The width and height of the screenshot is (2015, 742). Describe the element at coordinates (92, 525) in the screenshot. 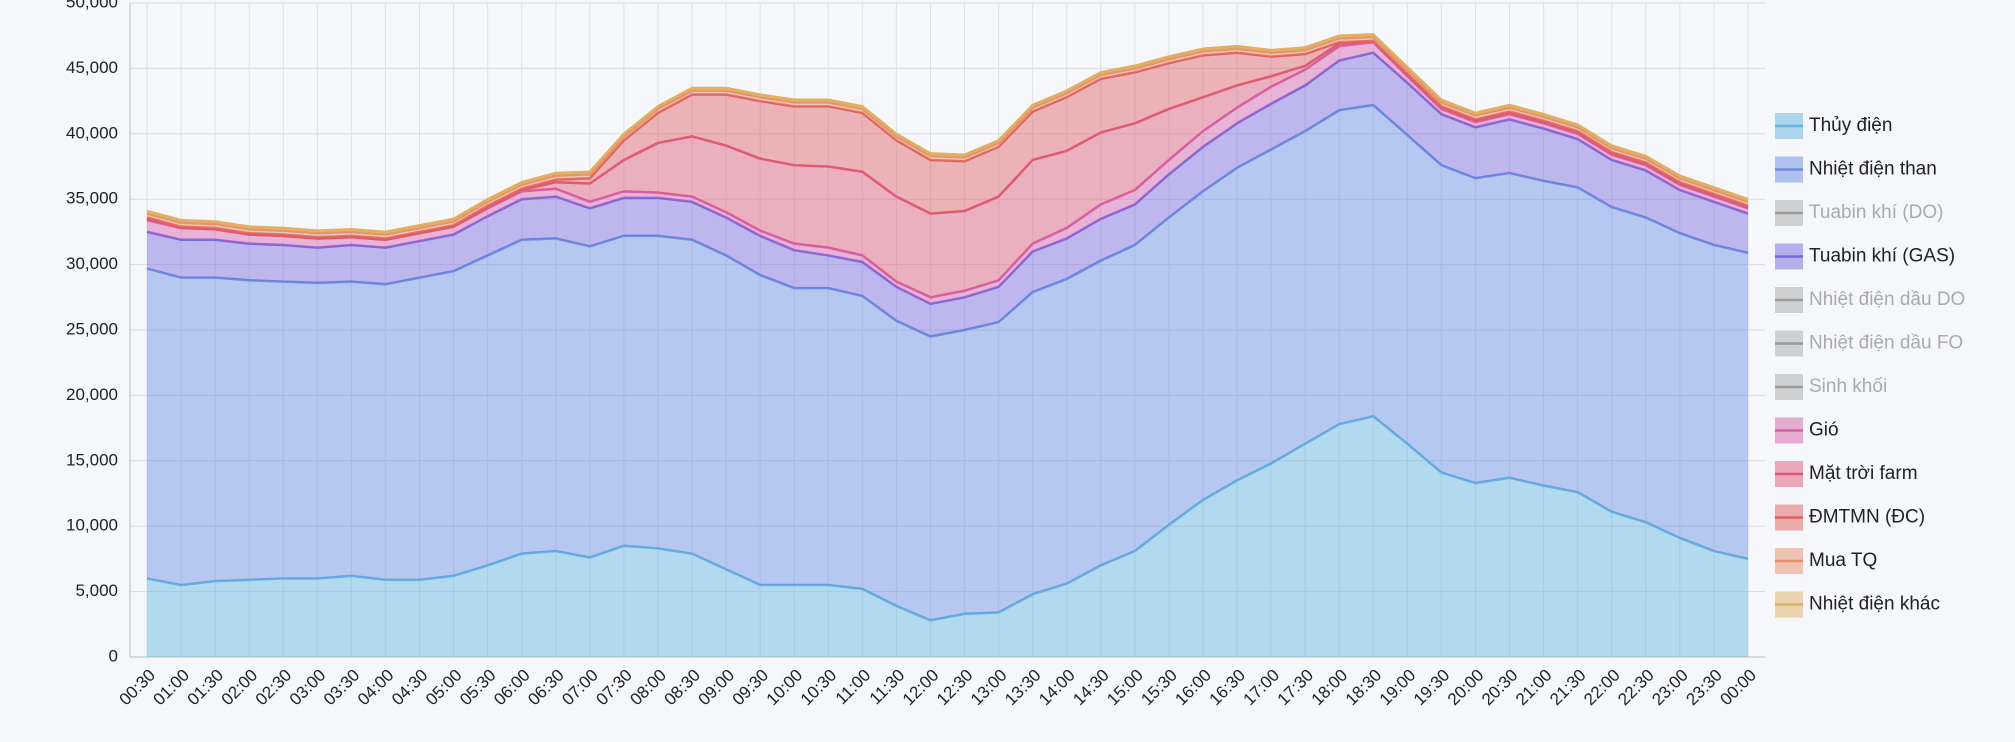

I see `y-tick-label: 10,000` at that location.